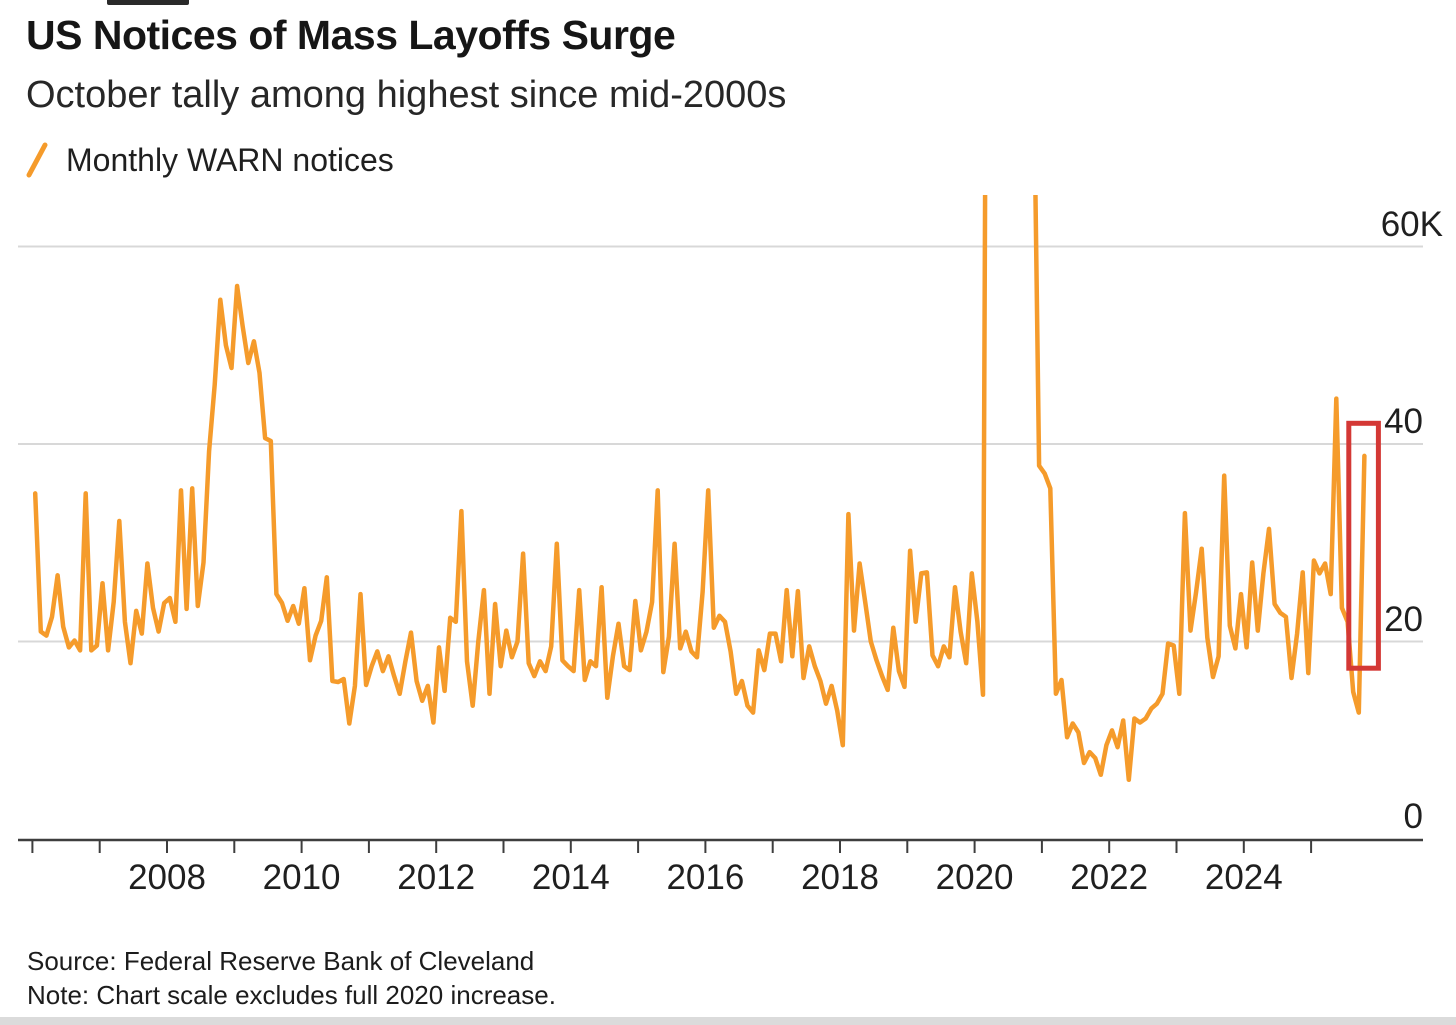  Describe the element at coordinates (1109, 877) in the screenshot. I see `x-axis-label: 2022` at that location.